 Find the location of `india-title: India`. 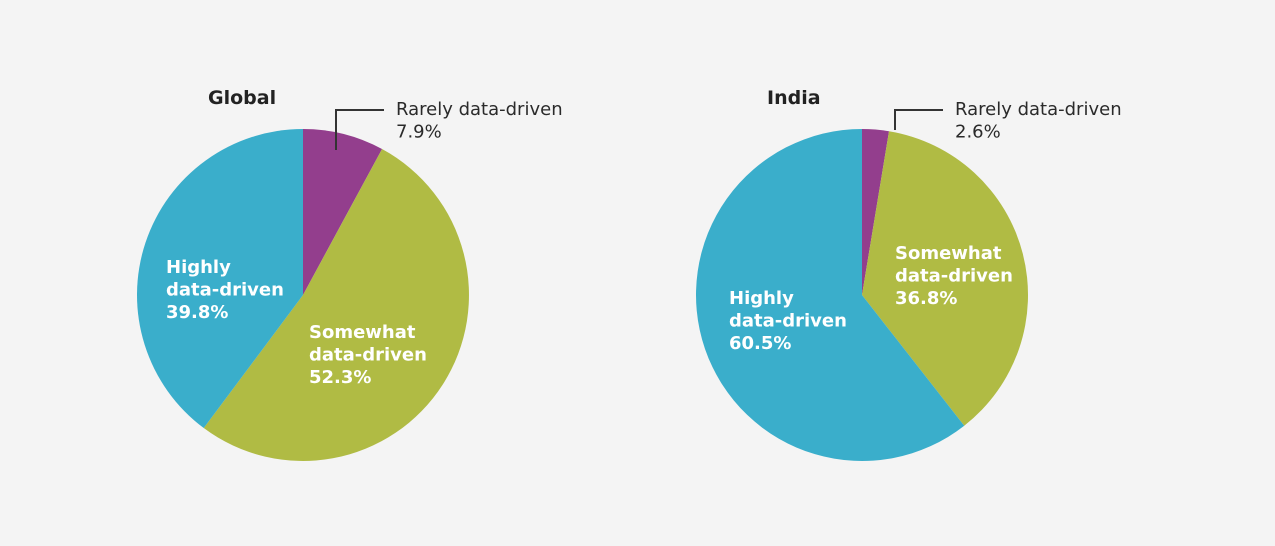

india-title: India is located at coordinates (794, 98).